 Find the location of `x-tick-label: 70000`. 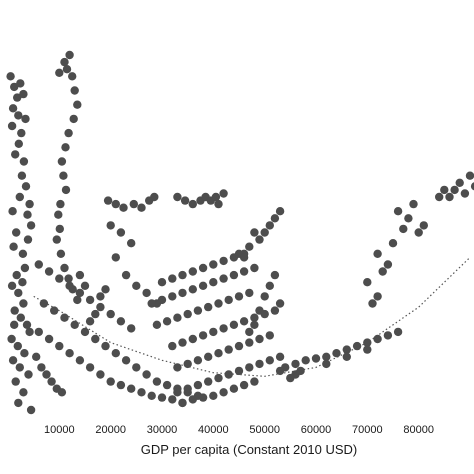

x-tick-label: 70000 is located at coordinates (367, 430).